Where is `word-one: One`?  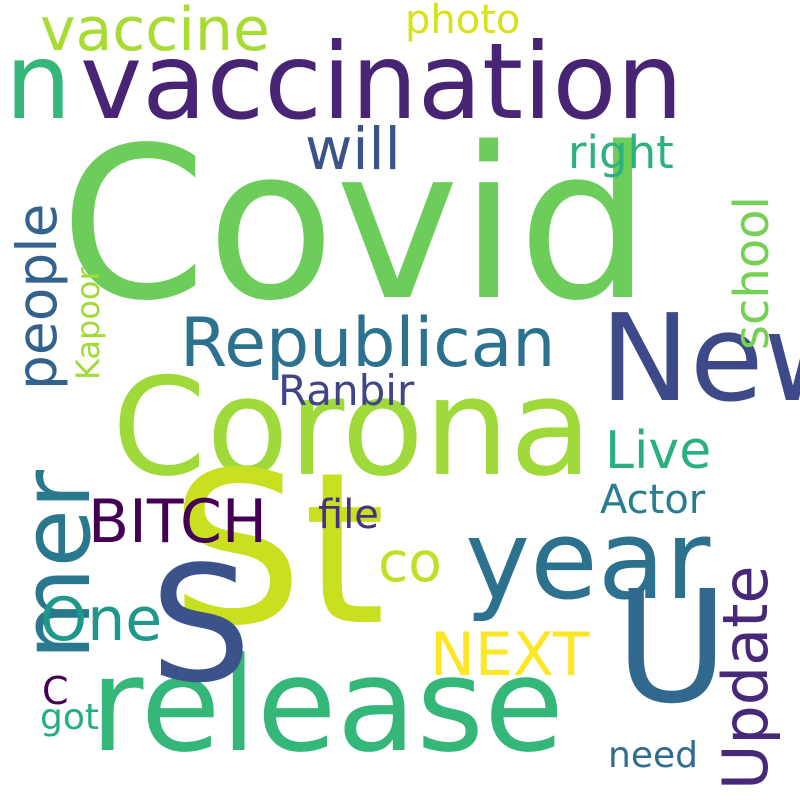
word-one: One is located at coordinates (101, 620).